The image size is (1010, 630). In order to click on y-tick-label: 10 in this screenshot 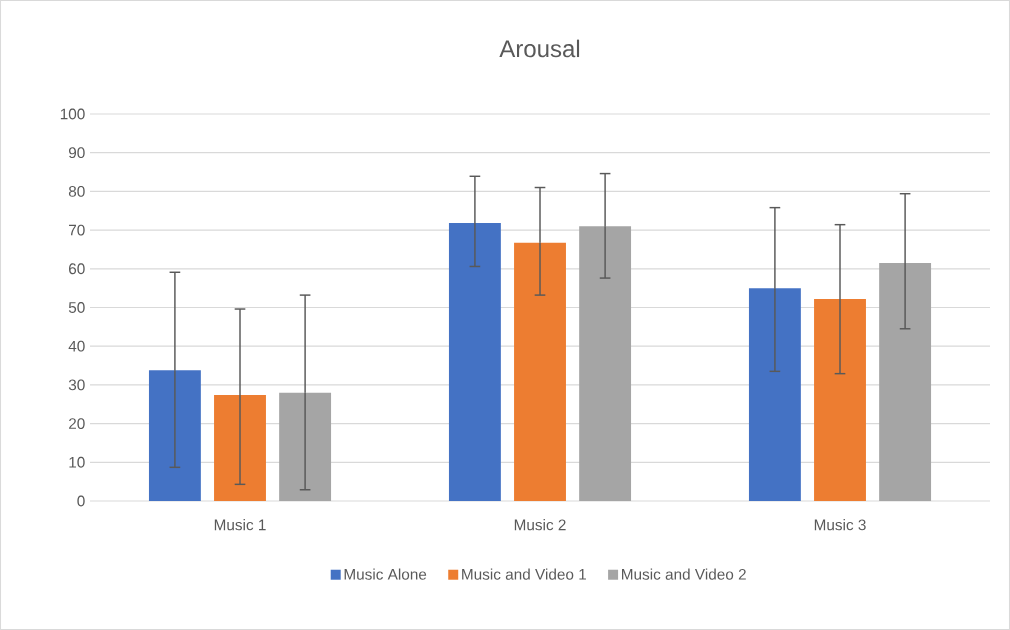, I will do `click(77, 462)`.